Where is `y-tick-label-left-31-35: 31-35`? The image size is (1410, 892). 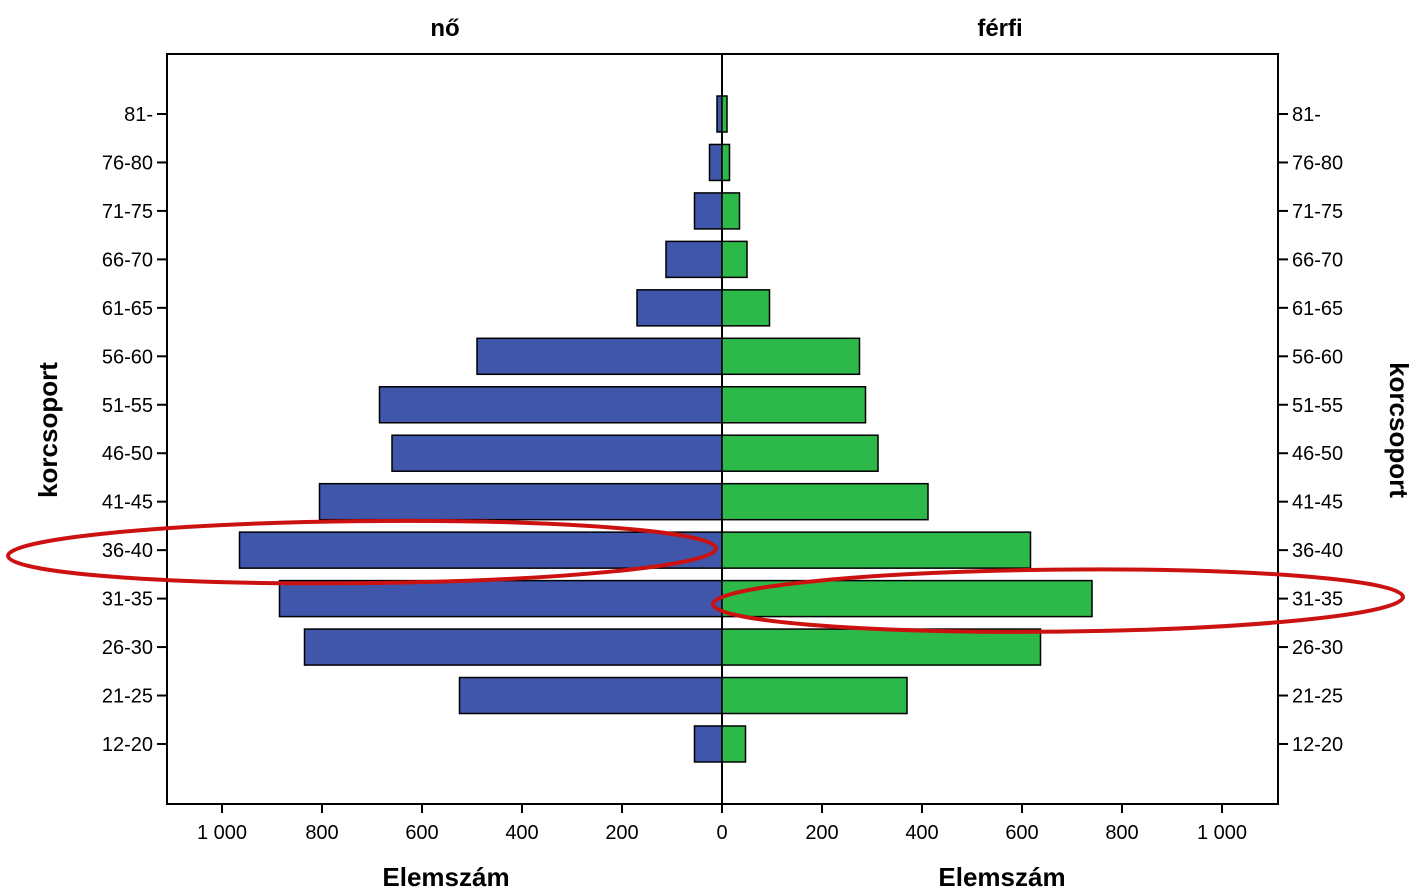
y-tick-label-left-31-35: 31-35 is located at coordinates (127, 600).